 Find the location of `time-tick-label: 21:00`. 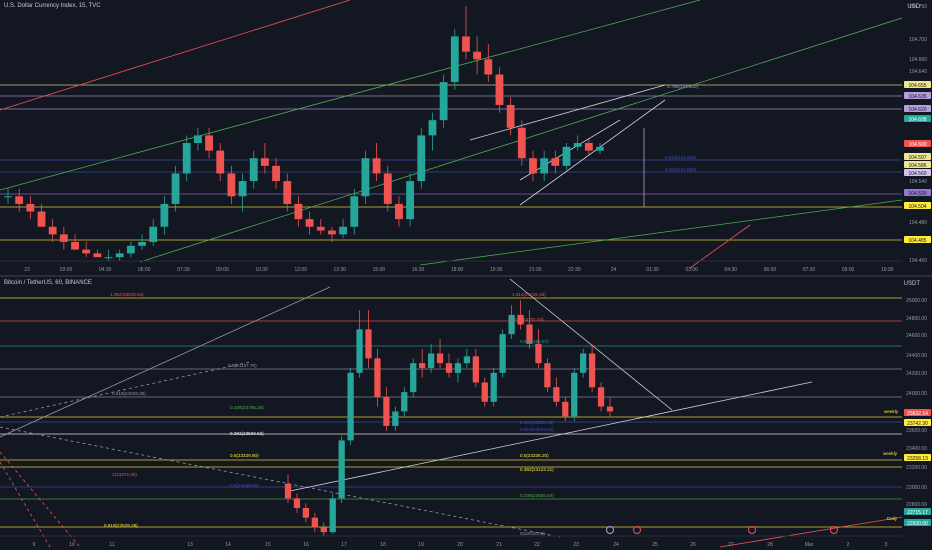

time-tick-label: 21:00 is located at coordinates (535, 270).